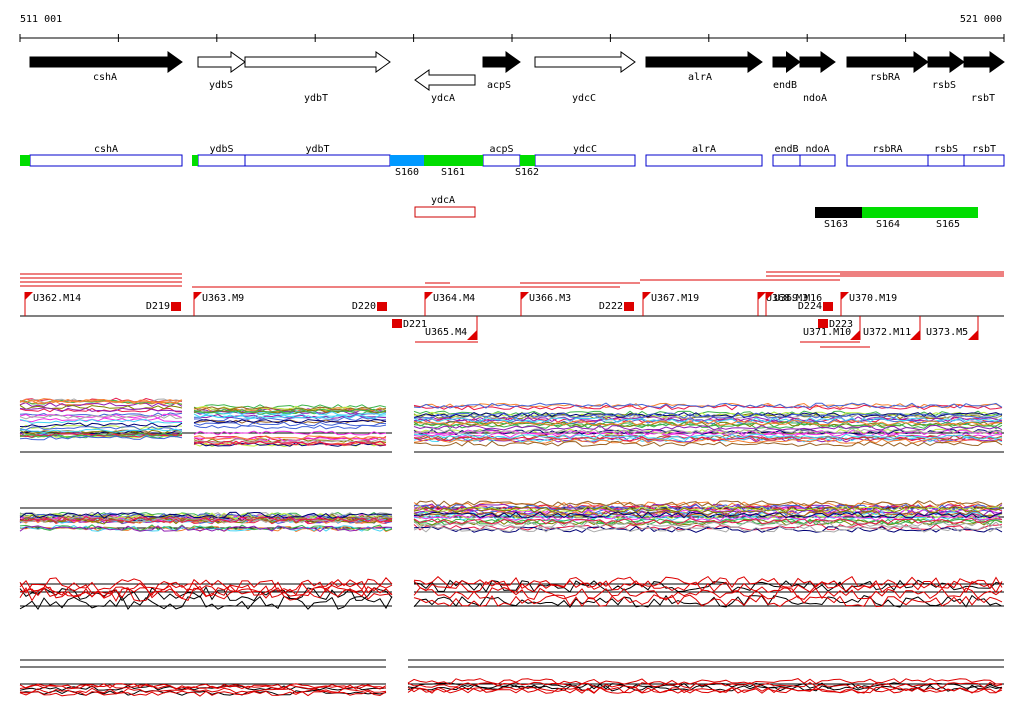 This screenshot has height=714, width=1024. I want to click on lower-box, so click(445, 212).